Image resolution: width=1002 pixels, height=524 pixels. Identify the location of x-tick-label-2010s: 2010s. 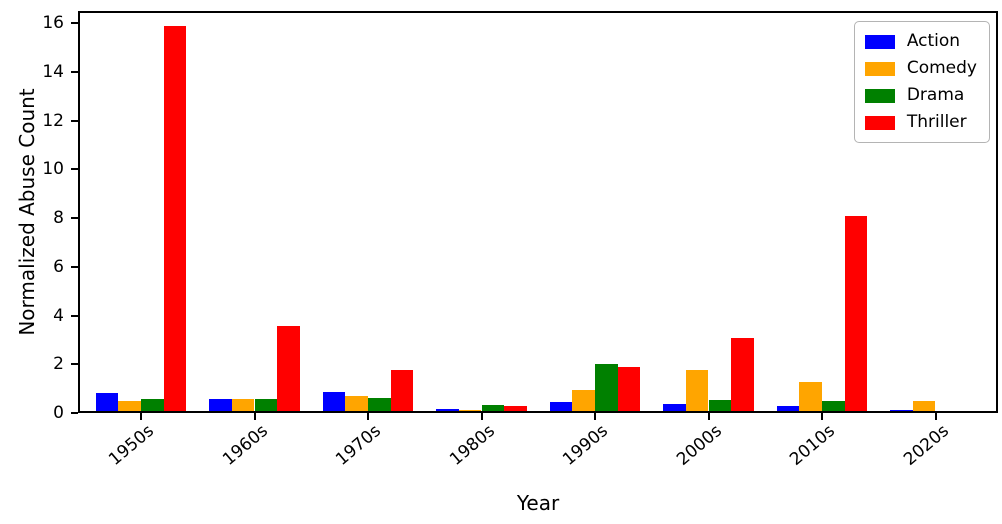
(812, 445).